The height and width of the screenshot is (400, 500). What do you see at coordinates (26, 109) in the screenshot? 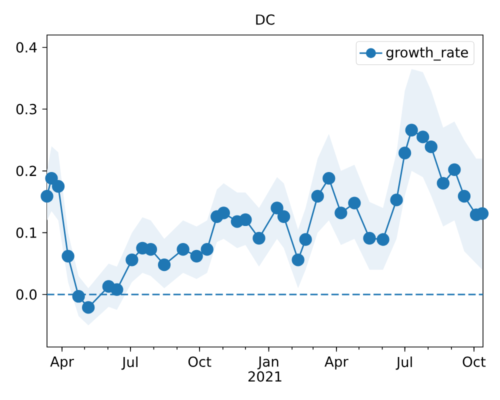
I see `y-tick-label: 0.3` at bounding box center [26, 109].